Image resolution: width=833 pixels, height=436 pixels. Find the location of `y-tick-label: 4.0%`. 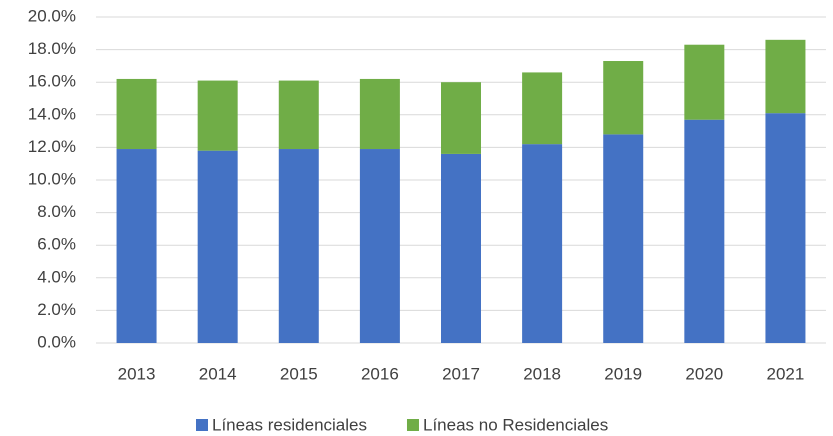

y-tick-label: 4.0% is located at coordinates (56, 276).